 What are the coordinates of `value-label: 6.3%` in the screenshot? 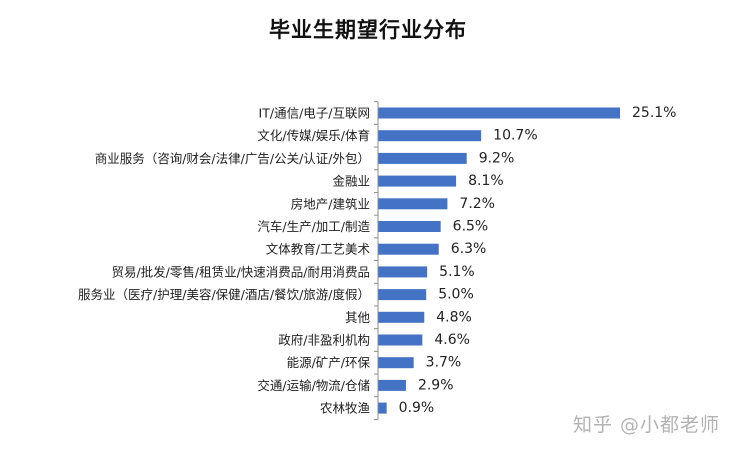 It's located at (469, 249).